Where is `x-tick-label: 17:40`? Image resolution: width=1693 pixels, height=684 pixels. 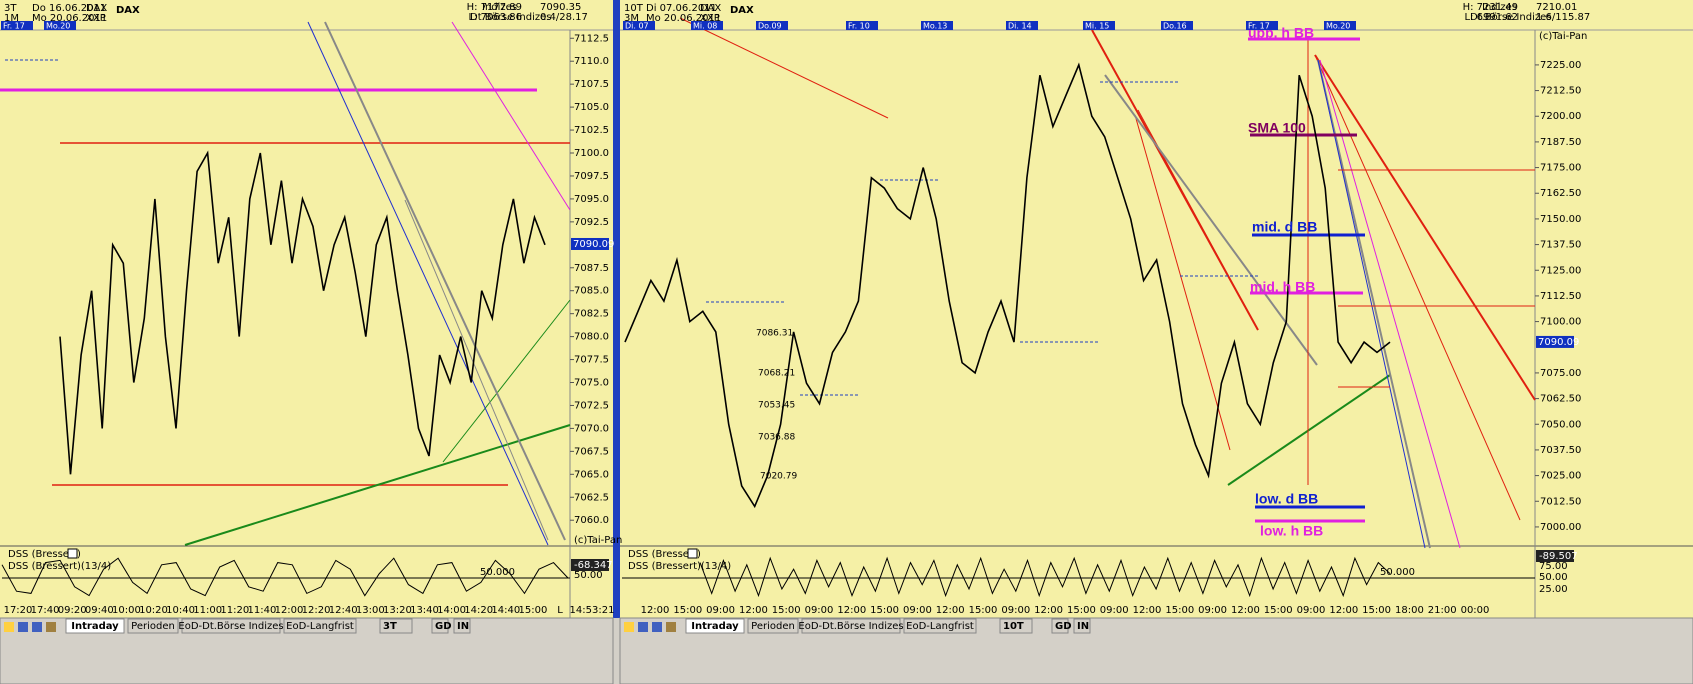 x-tick-label: 17:40 is located at coordinates (45, 610).